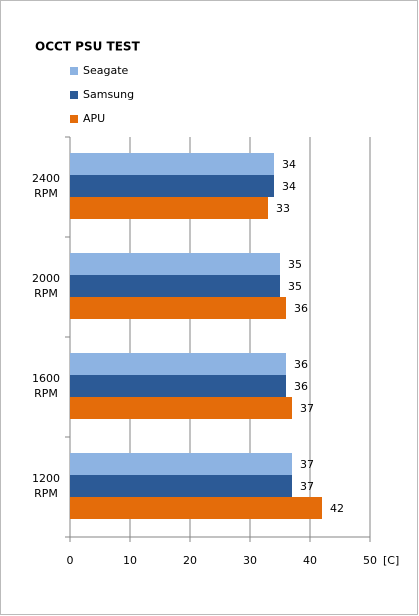  What do you see at coordinates (130, 560) in the screenshot?
I see `x-tick-label: 10` at bounding box center [130, 560].